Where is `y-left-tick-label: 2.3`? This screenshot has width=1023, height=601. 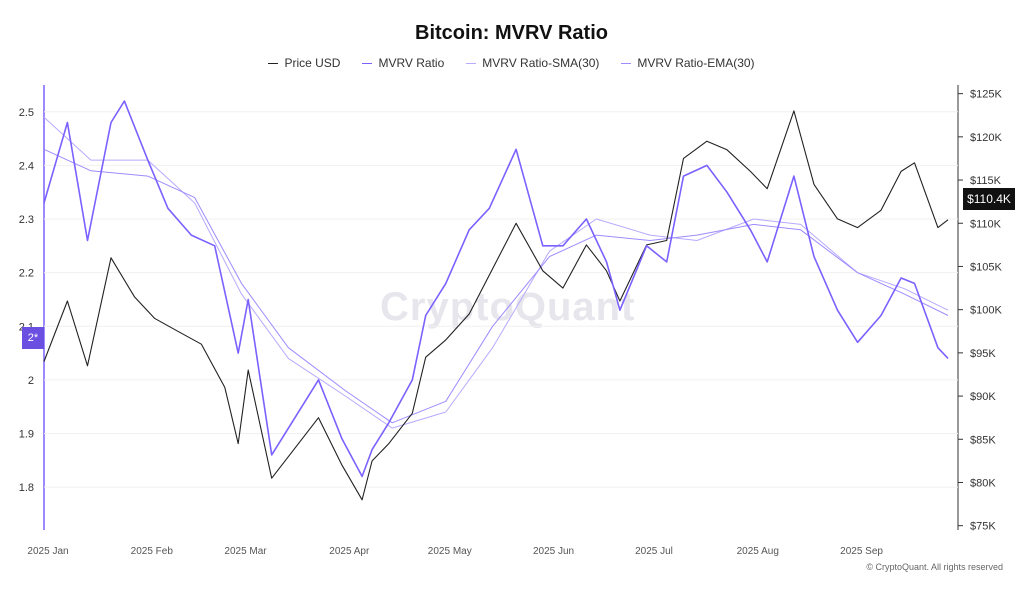
y-left-tick-label: 2.3 is located at coordinates (26, 220).